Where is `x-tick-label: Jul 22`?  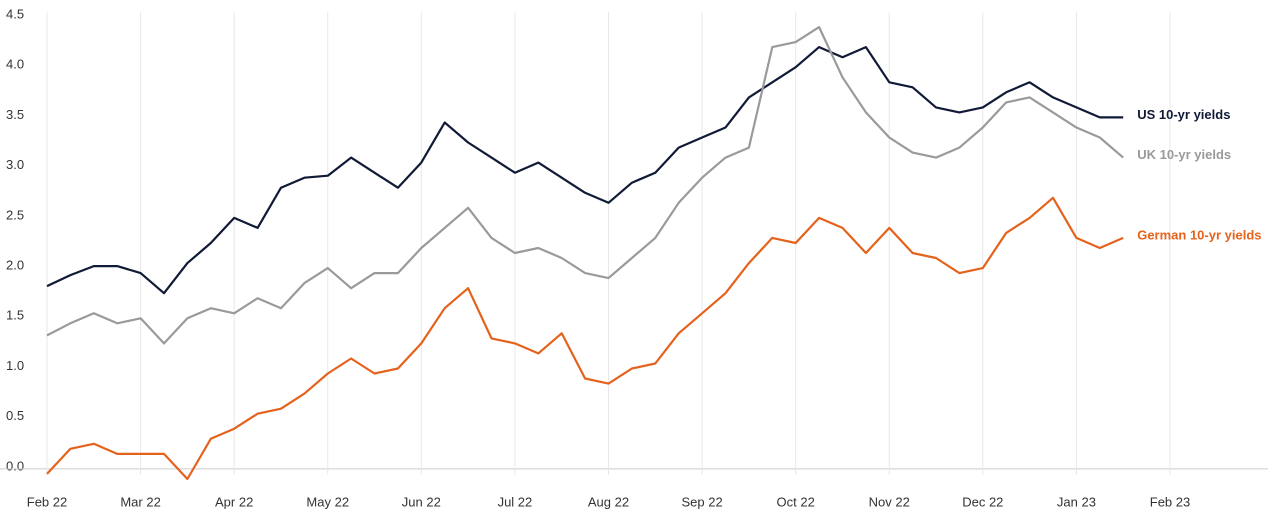 x-tick-label: Jul 22 is located at coordinates (515, 501).